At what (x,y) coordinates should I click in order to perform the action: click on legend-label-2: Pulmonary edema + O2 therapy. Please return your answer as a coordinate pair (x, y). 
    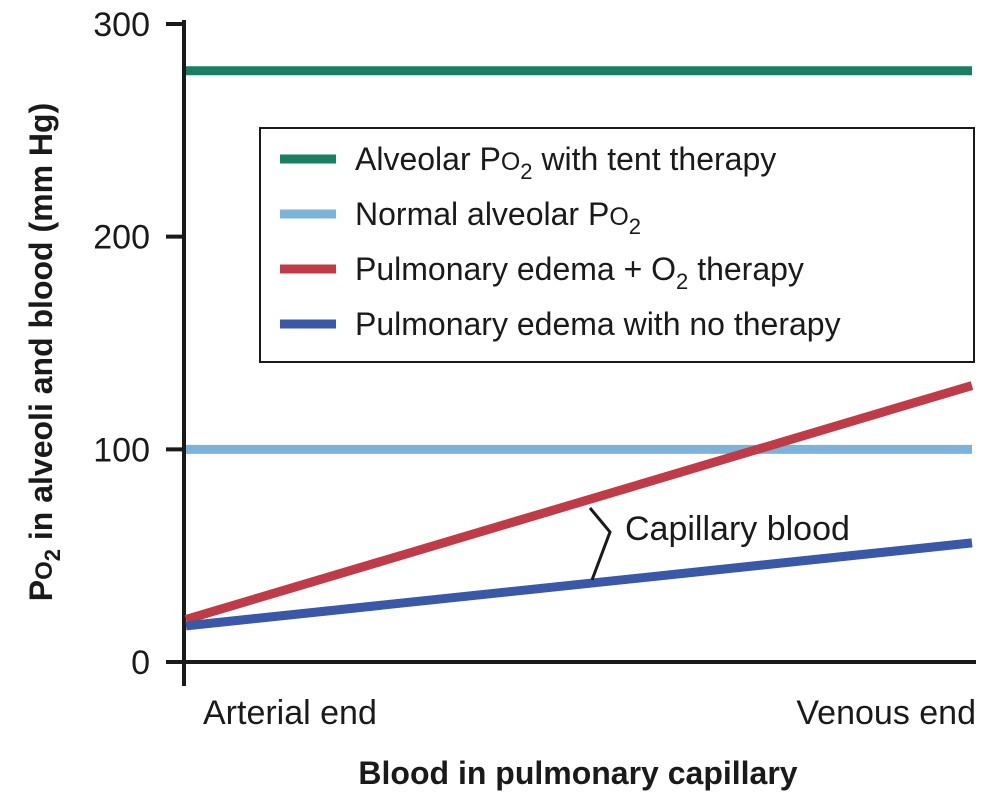
    Looking at the image, I should click on (579, 272).